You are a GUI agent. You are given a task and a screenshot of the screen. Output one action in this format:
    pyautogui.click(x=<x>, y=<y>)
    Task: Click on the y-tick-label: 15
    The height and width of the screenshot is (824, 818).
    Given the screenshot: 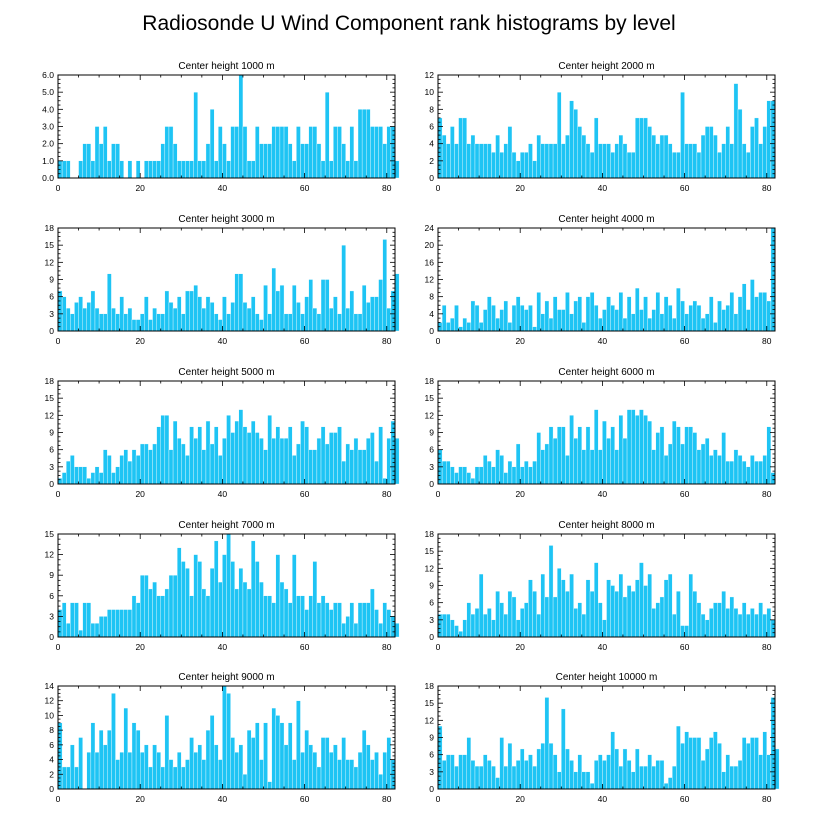 What is the action you would take?
    pyautogui.click(x=430, y=398)
    